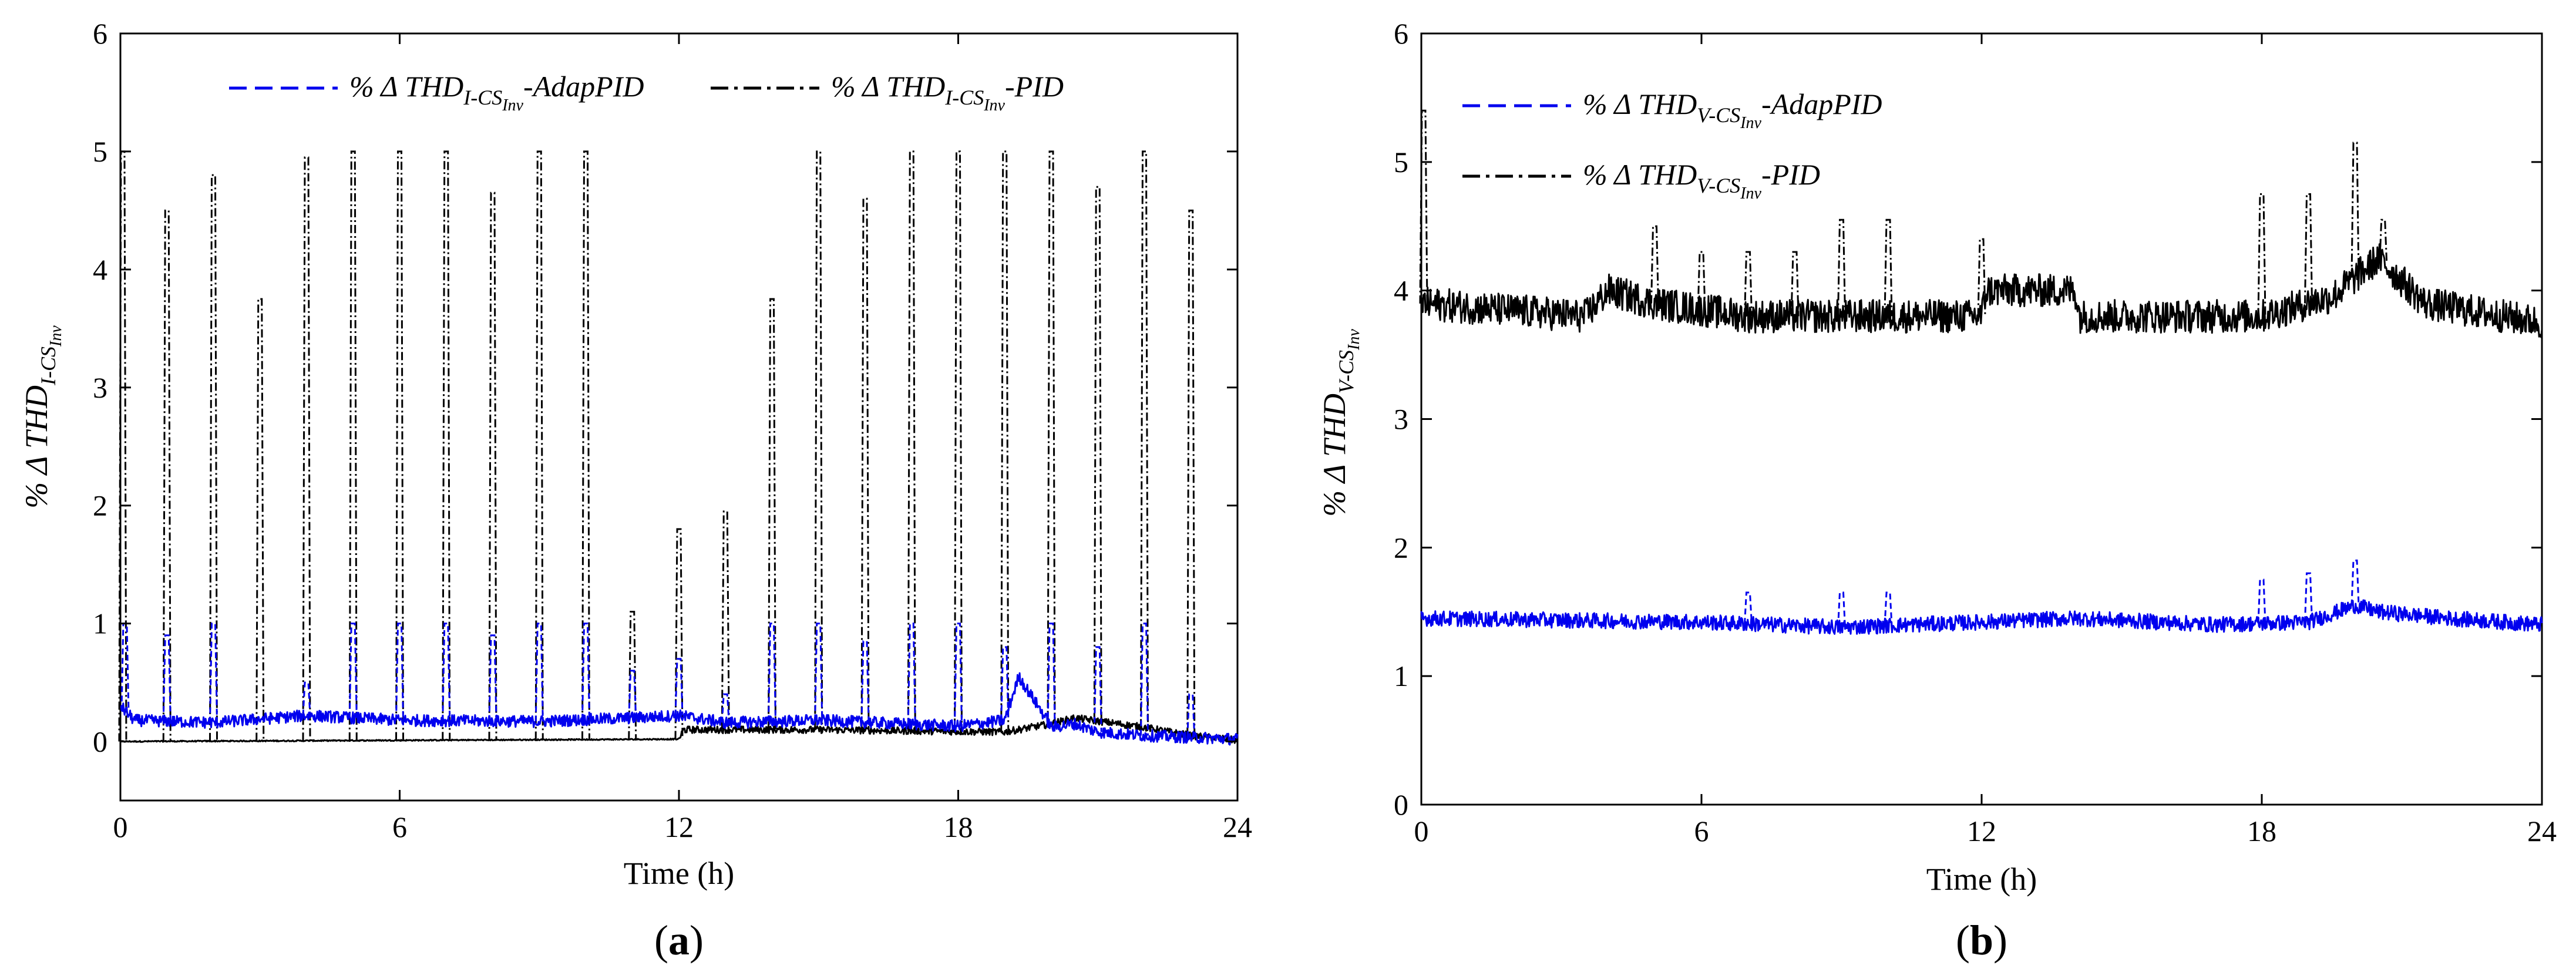 Image resolution: width=2576 pixels, height=972 pixels. Describe the element at coordinates (1790, 174) in the screenshot. I see `panel-b-legend-label-1-suffix: -PID` at that location.